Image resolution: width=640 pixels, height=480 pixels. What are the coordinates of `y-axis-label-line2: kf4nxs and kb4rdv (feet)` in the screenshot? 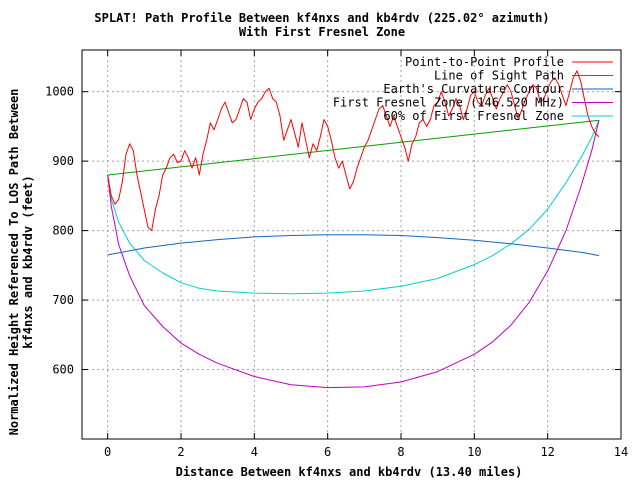 It's located at (28, 261).